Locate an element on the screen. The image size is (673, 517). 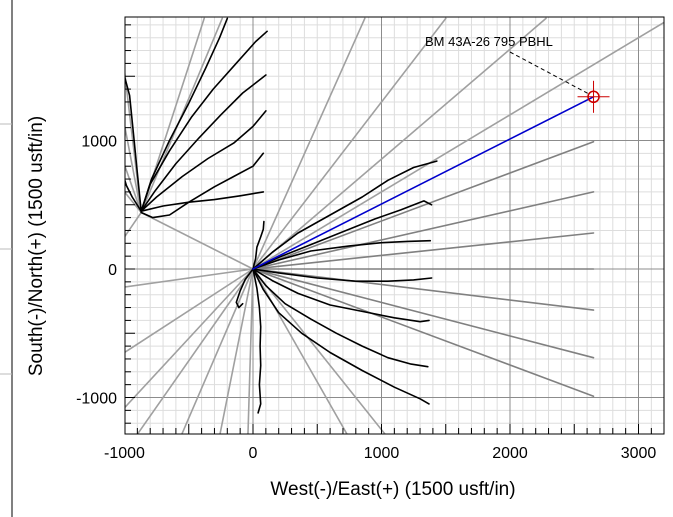
x-tick-label: 1000 is located at coordinates (382, 453).